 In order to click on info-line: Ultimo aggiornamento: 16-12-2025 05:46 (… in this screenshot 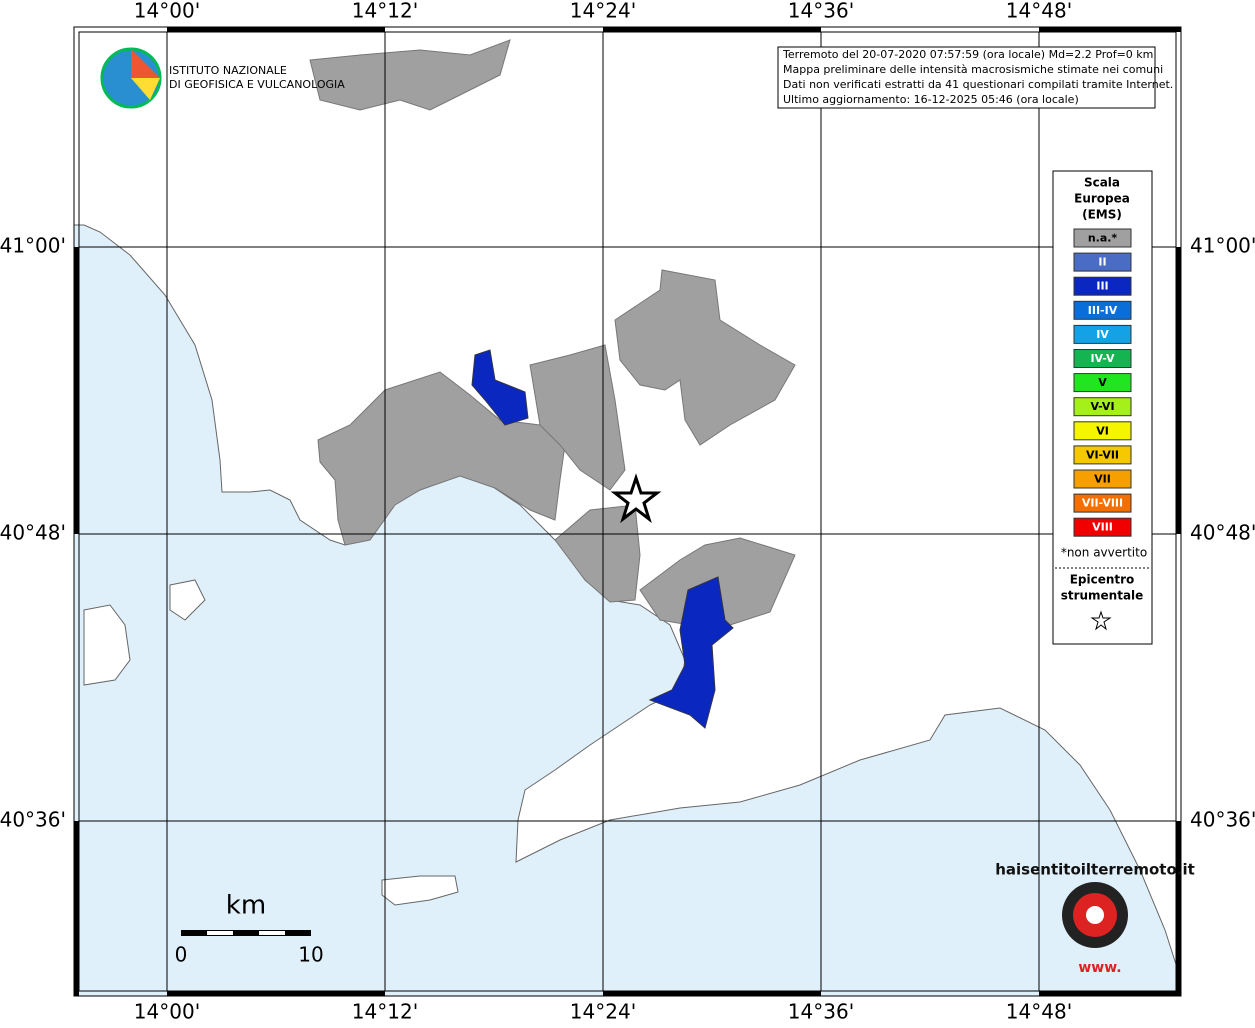, I will do `click(931, 99)`.